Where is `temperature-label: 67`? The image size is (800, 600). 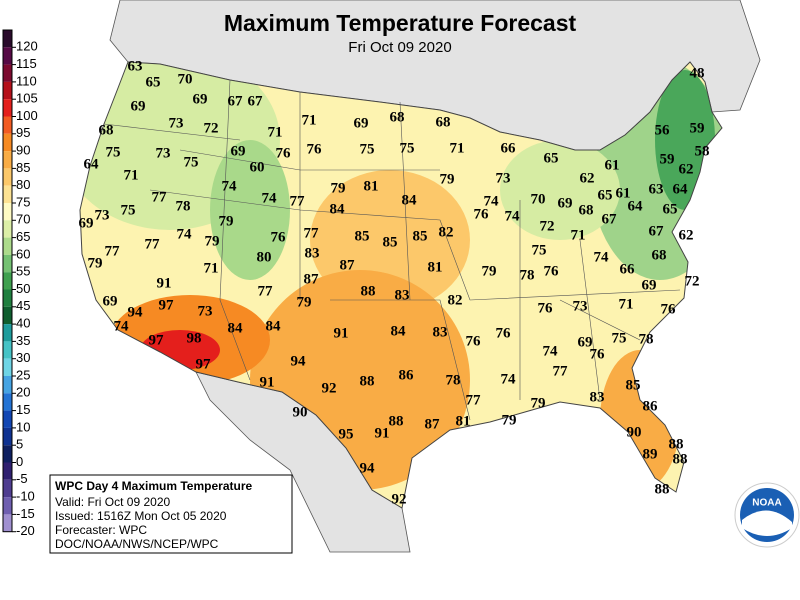
temperature-label: 67 is located at coordinates (610, 219).